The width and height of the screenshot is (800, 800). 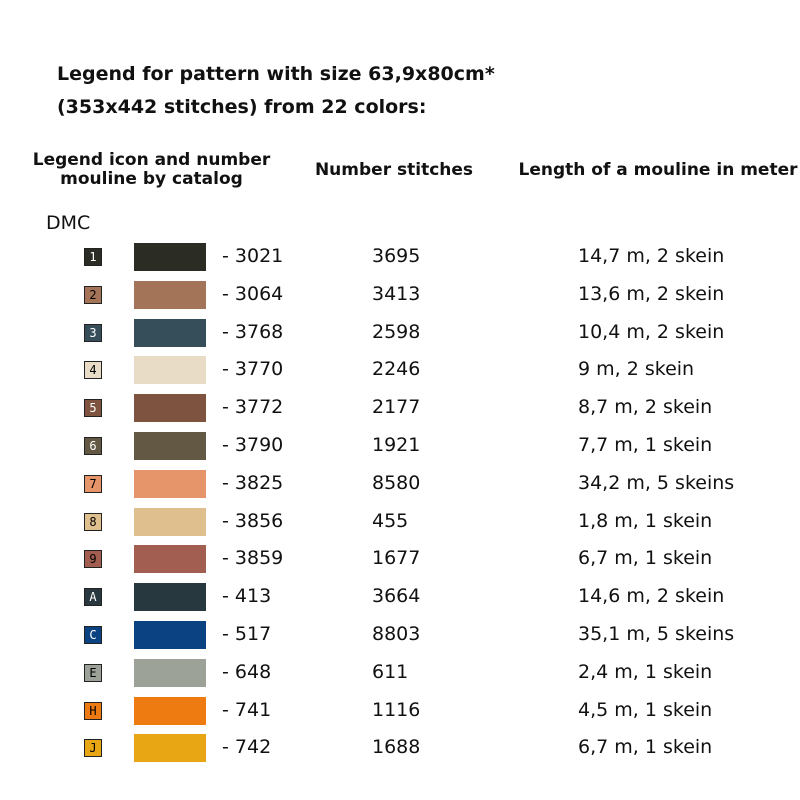 What do you see at coordinates (93, 748) in the screenshot?
I see `legend-symbol-icon: J` at bounding box center [93, 748].